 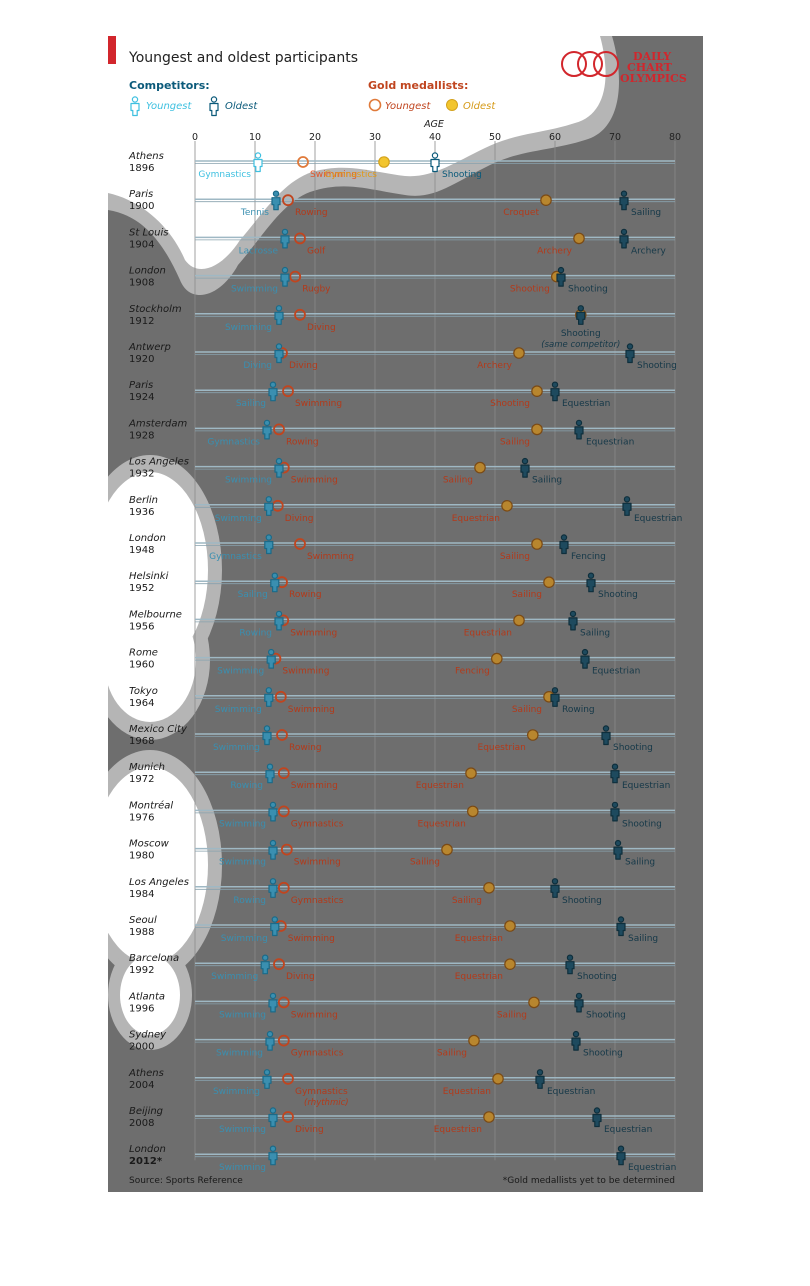 I want to click on games-city: Berlin, so click(x=143, y=500).